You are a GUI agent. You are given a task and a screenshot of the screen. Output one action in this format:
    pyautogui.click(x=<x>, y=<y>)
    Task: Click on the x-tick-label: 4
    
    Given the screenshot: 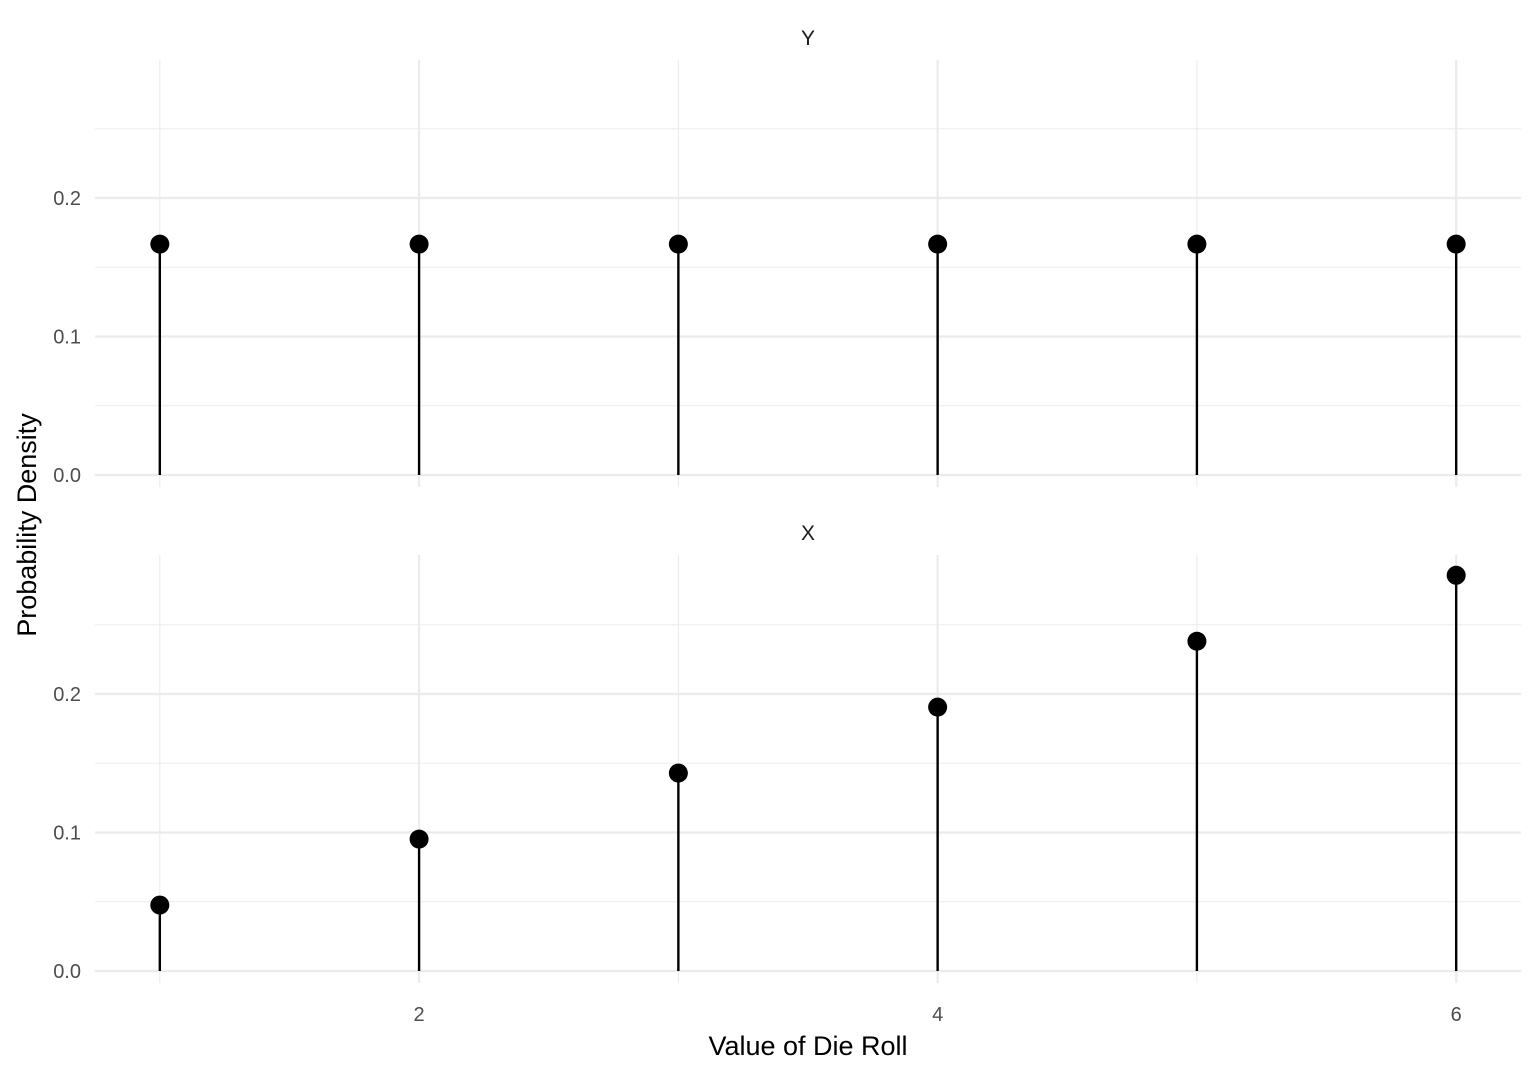 What is the action you would take?
    pyautogui.click(x=937, y=1015)
    